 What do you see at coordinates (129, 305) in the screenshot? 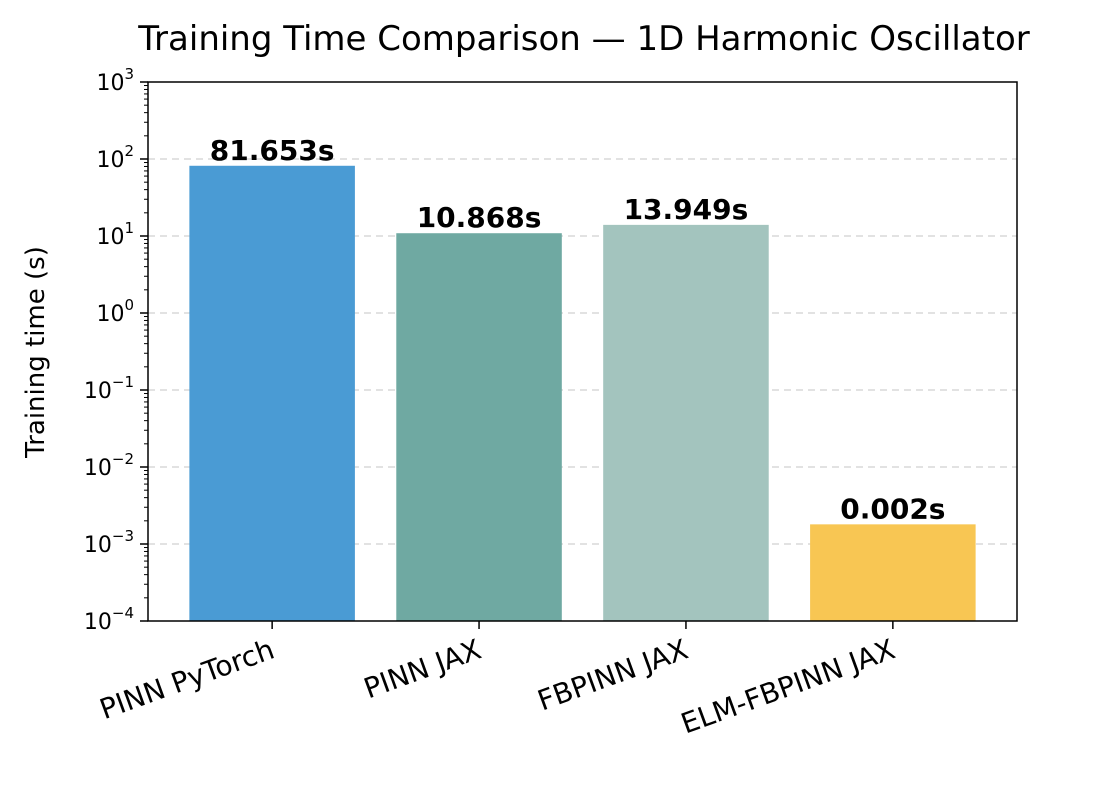
I see `y-tick-exponent: 0` at bounding box center [129, 305].